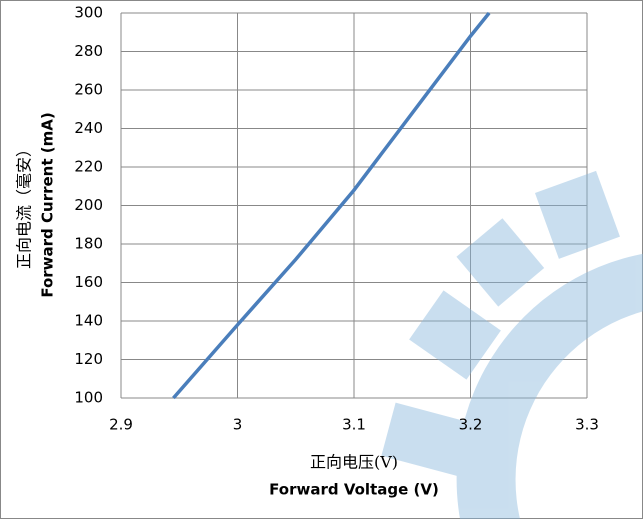  Describe the element at coordinates (88, 90) in the screenshot. I see `y-tick-label: 260` at that location.